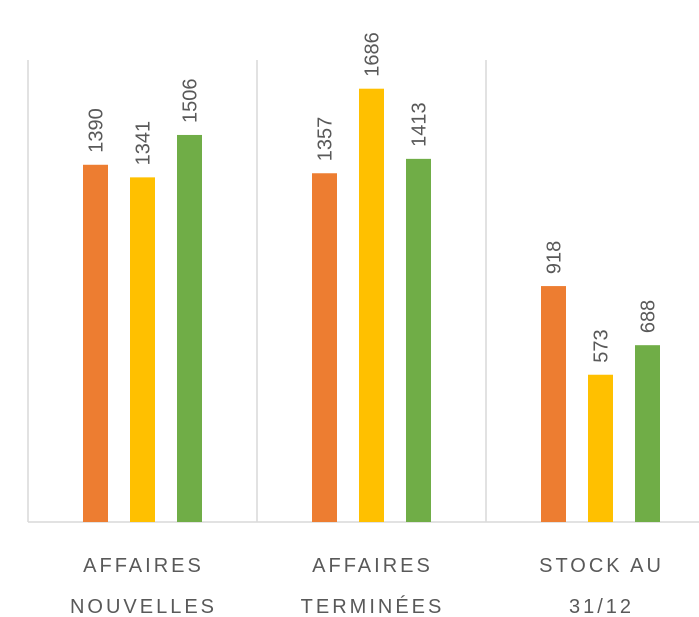 The width and height of the screenshot is (699, 617). Describe the element at coordinates (602, 345) in the screenshot. I see `data-label: 573` at that location.